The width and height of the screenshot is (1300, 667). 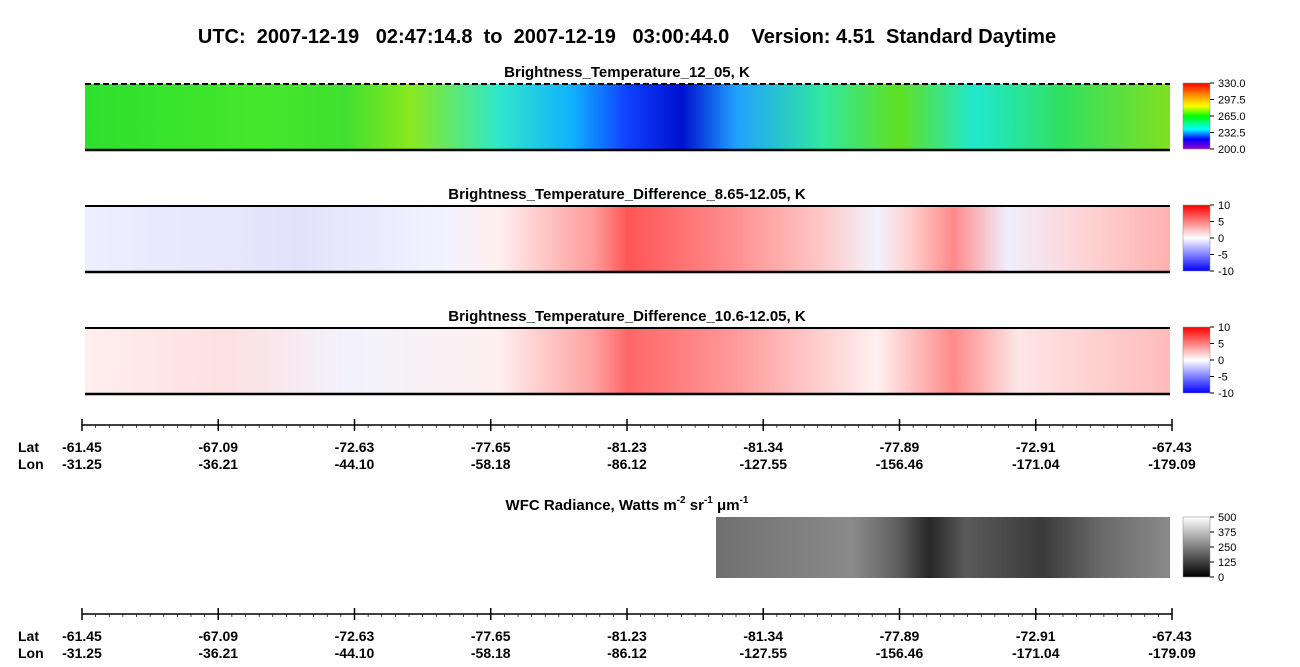 I want to click on colorbar-label: 297.5, so click(x=1232, y=101).